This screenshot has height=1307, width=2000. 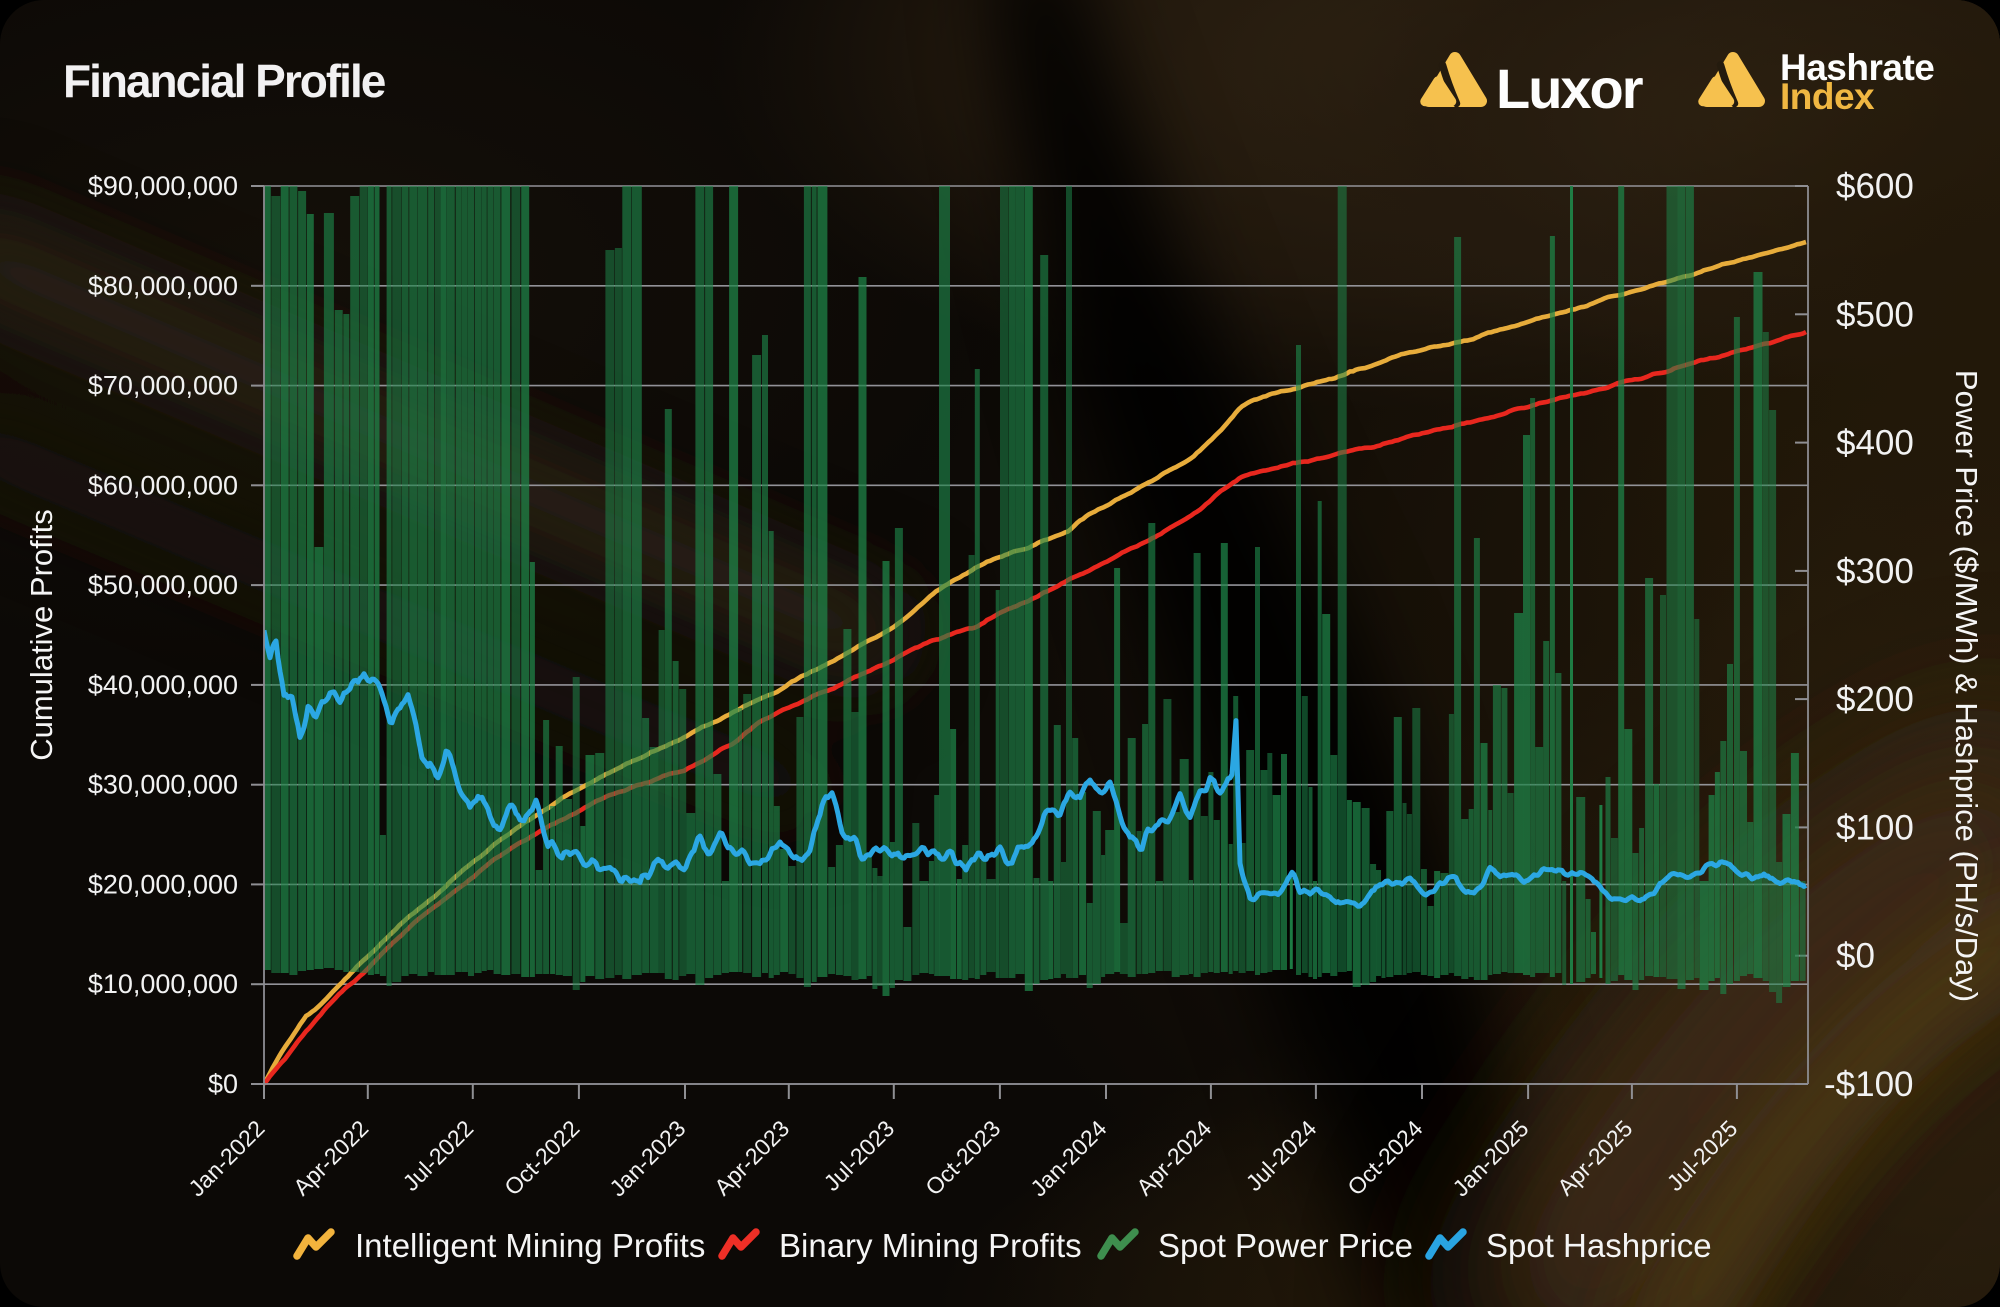 What do you see at coordinates (1285, 1245) in the screenshot?
I see `svg-text: Spot Power Price` at bounding box center [1285, 1245].